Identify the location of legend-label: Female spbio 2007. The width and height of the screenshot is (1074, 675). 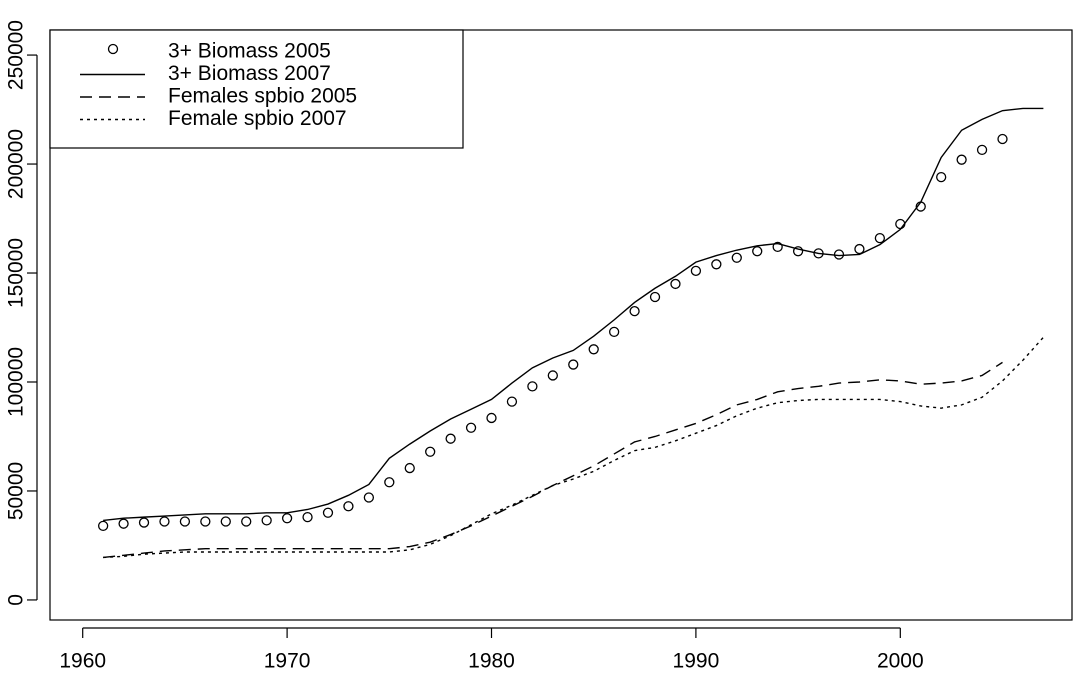
(257, 118).